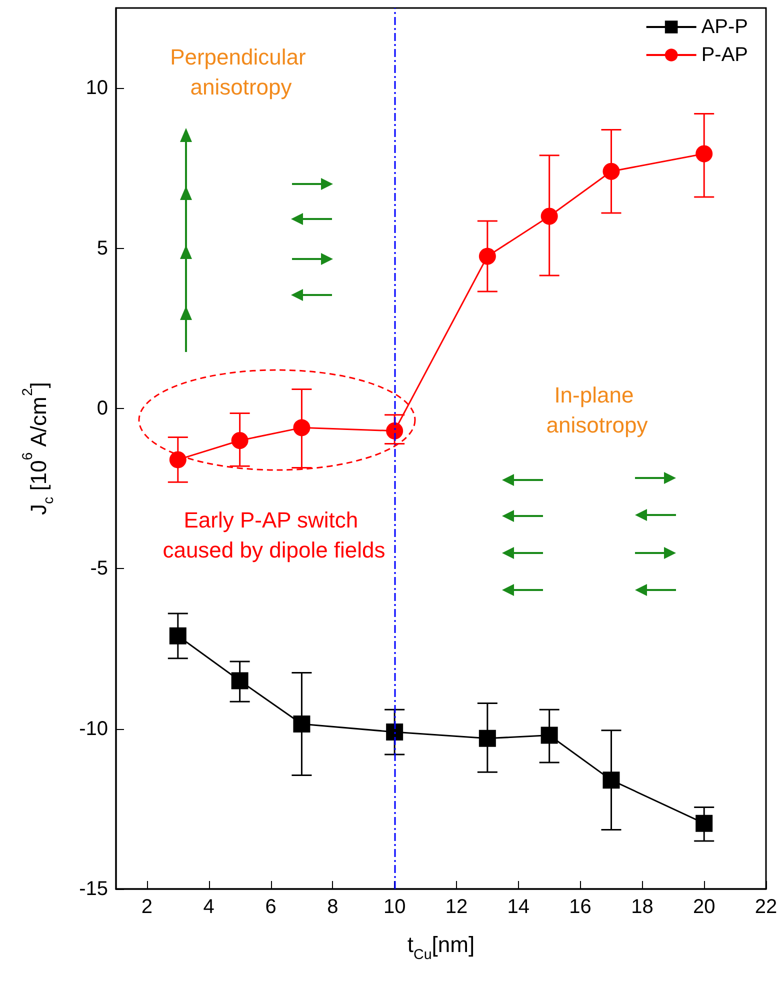  I want to click on legend-label: P-AP, so click(724, 55).